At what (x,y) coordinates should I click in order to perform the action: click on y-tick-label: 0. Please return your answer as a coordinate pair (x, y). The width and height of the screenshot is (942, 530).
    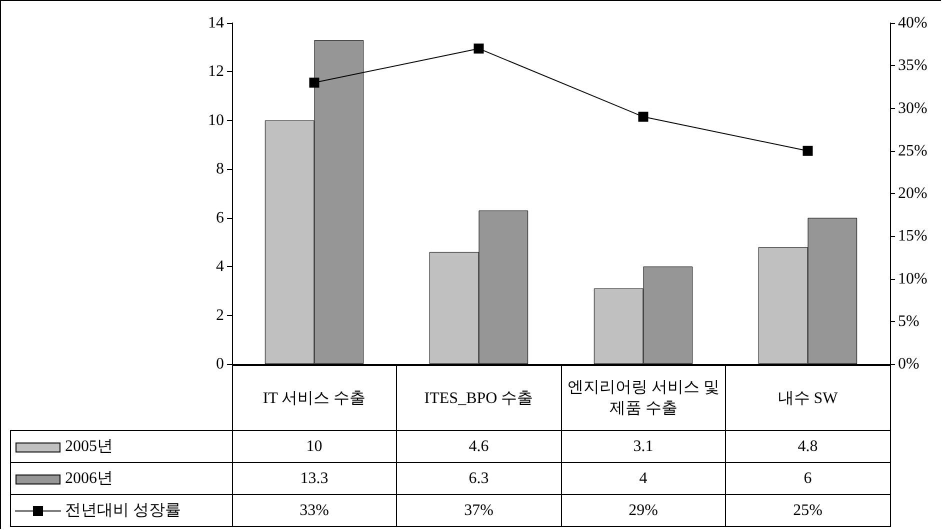
    Looking at the image, I should click on (220, 364).